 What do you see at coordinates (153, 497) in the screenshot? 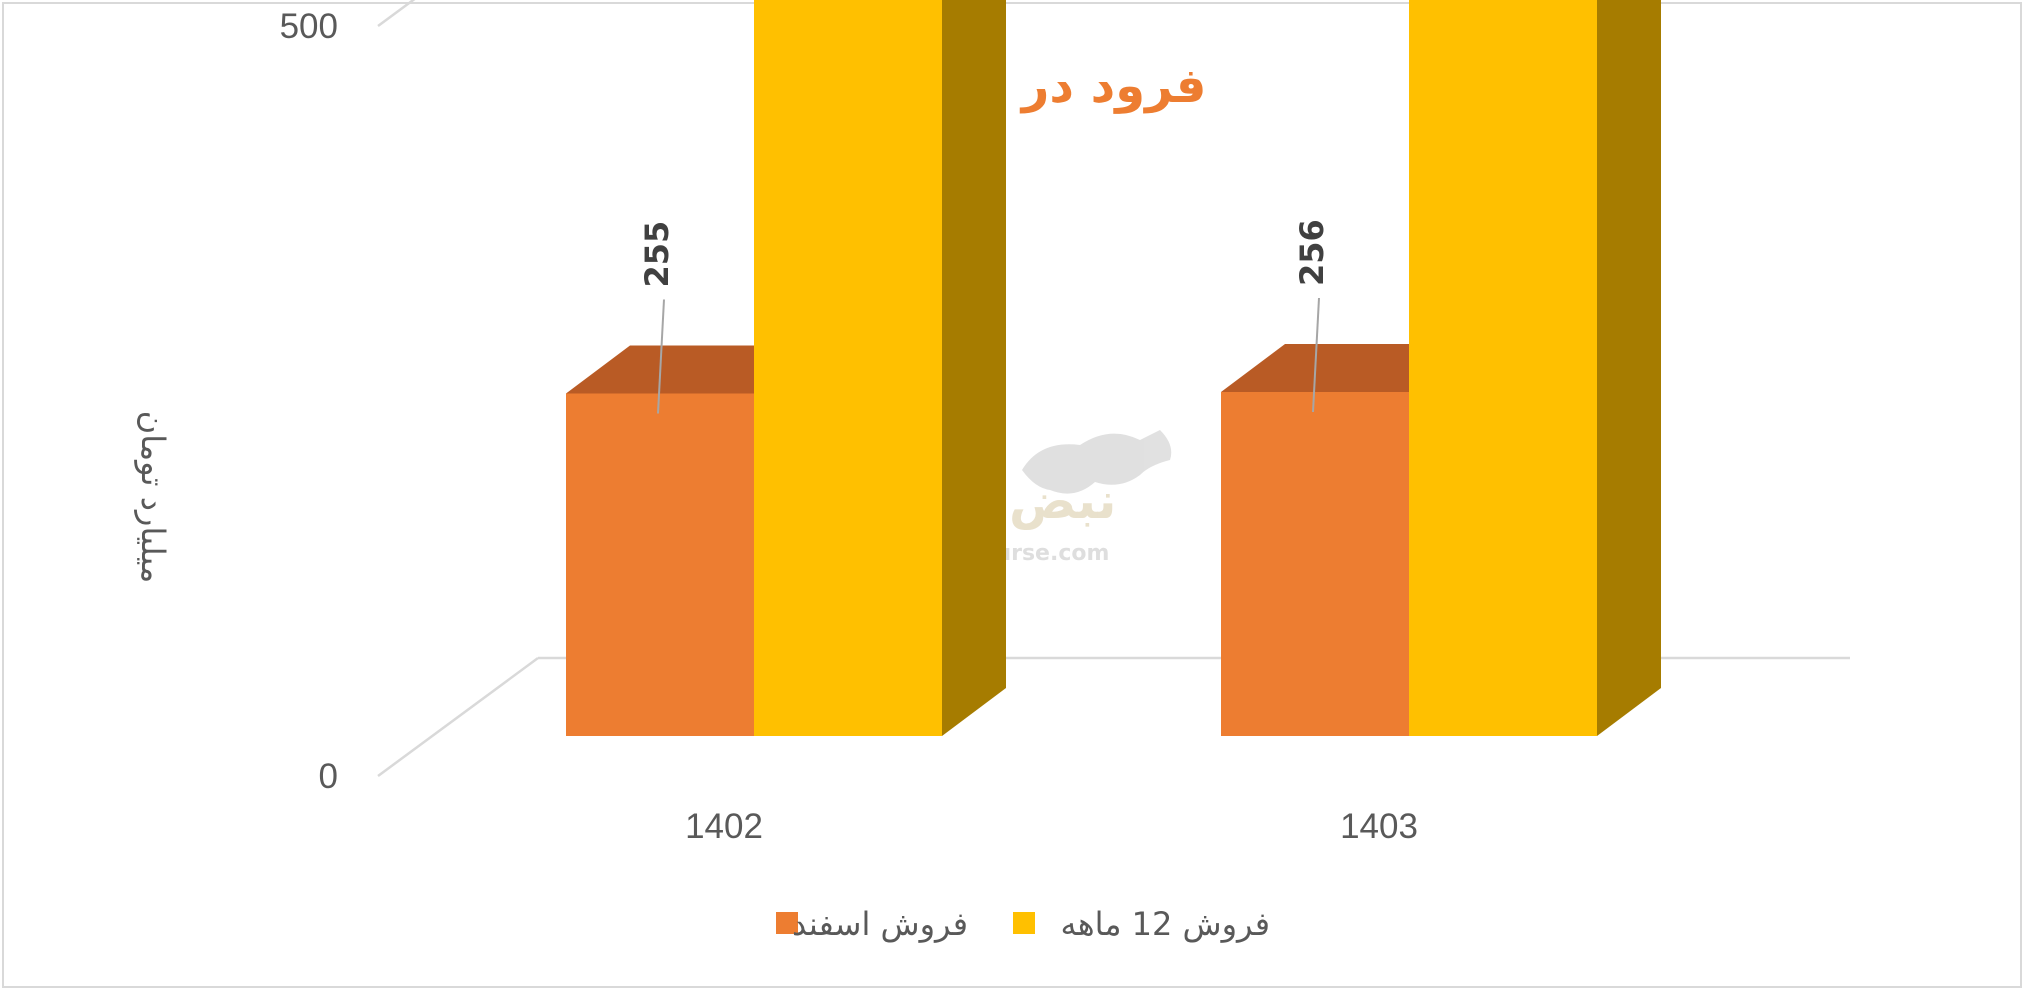
I see `y-axis-label: میلیارد تومان` at bounding box center [153, 497].